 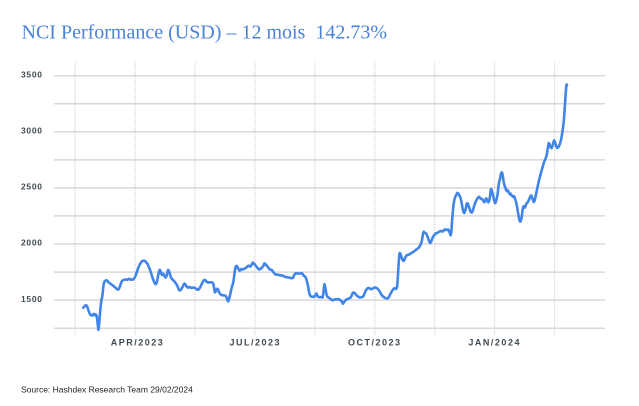 What do you see at coordinates (256, 343) in the screenshot?
I see `svg-text: JUL/2023` at bounding box center [256, 343].